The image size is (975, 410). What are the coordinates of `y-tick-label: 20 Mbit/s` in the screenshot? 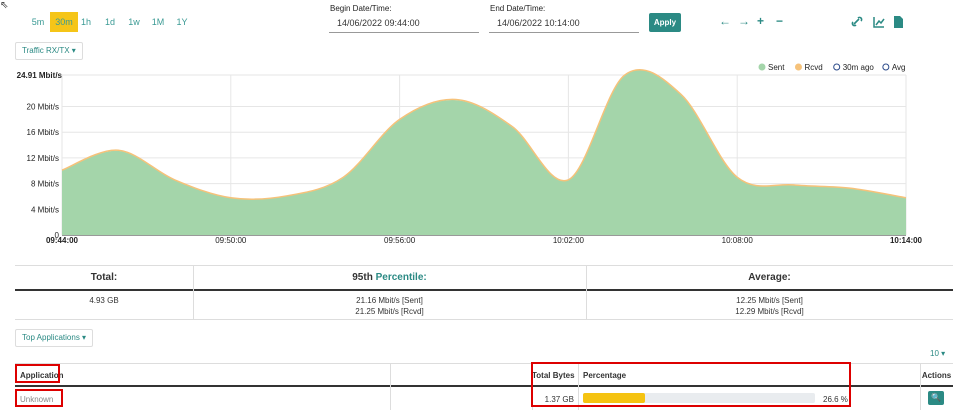 It's located at (43, 107).